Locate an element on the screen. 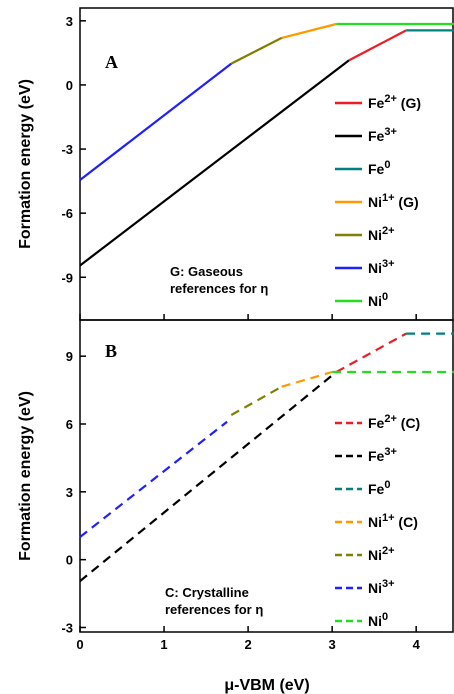  legend-label: Ni1+ (G) is located at coordinates (393, 201).